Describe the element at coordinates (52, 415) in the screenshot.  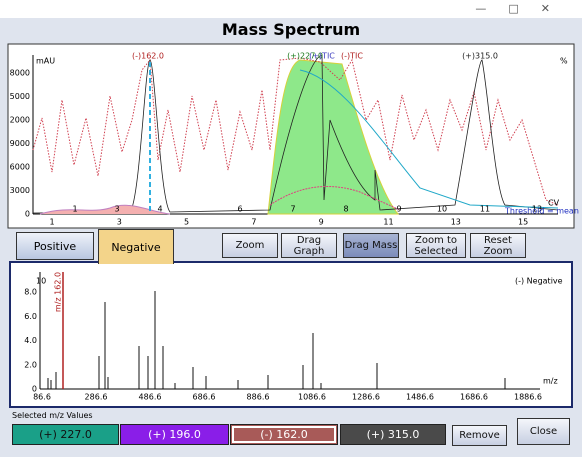
I see `selection-label: Selected m/z Values` at that location.